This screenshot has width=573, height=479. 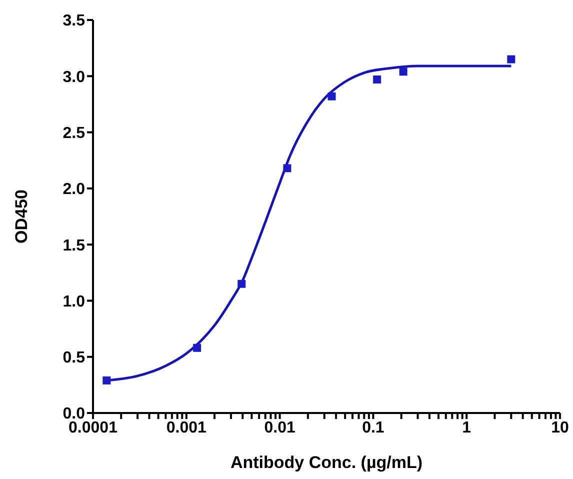 I want to click on y-tick-label: 2.0, so click(x=74, y=189).